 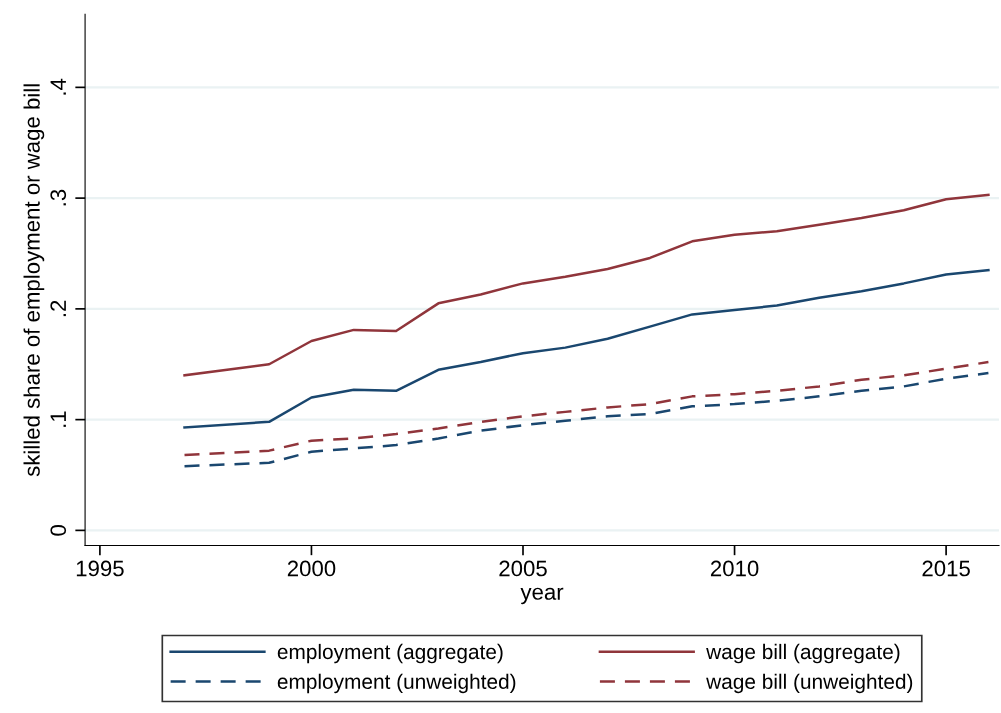 I want to click on x-axis-title: year, so click(x=542, y=596).